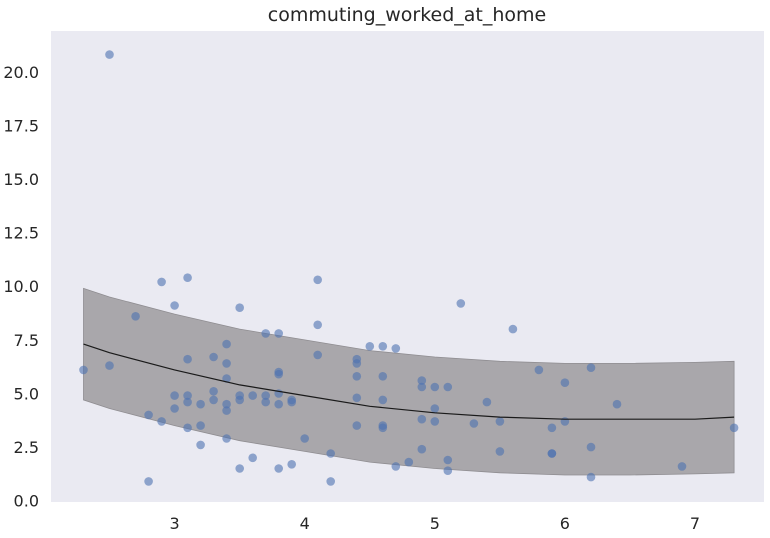  I want to click on y-tick-label: 5.0, so click(26, 394).